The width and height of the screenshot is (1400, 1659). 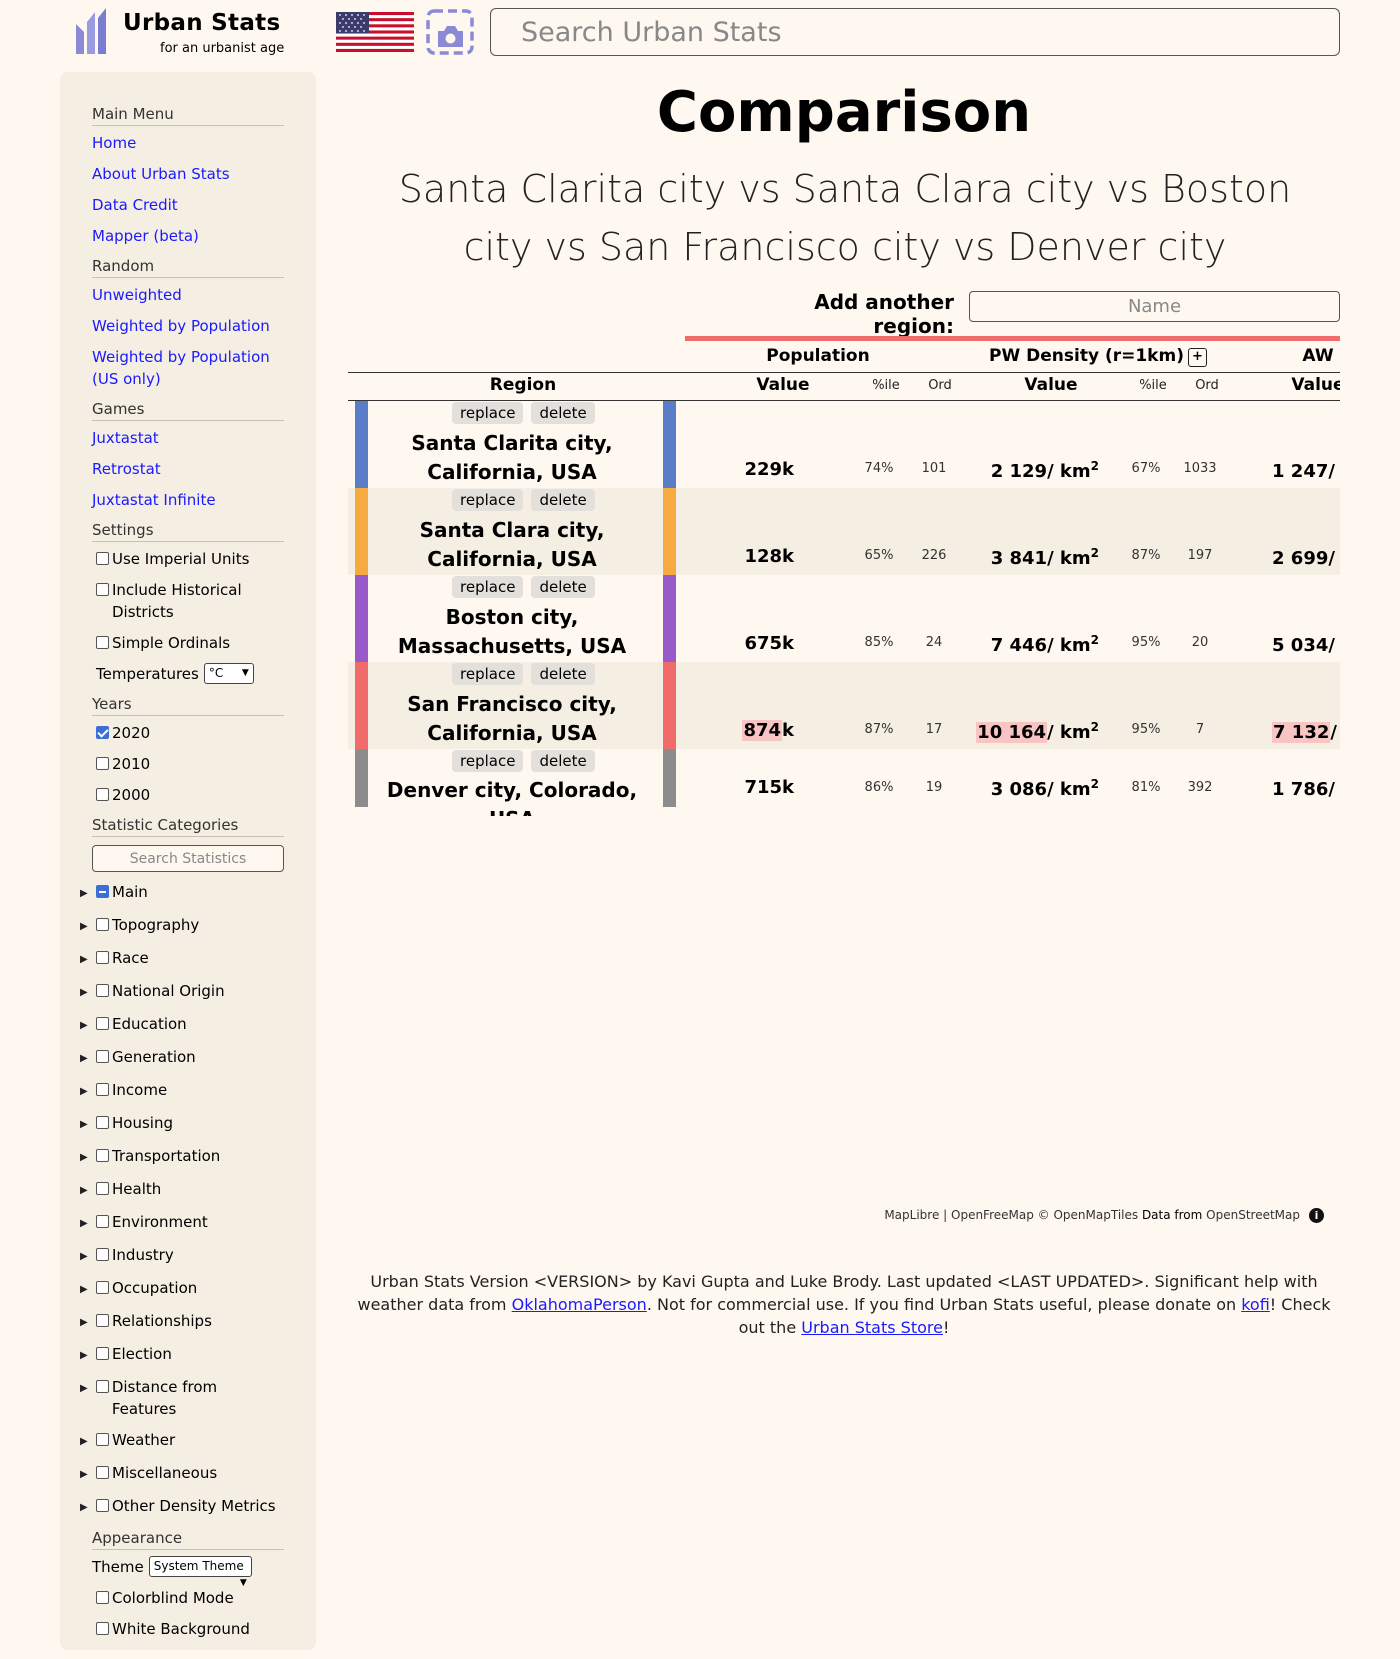 What do you see at coordinates (188, 764) in the screenshot?
I see `year-2010-option: 2010` at bounding box center [188, 764].